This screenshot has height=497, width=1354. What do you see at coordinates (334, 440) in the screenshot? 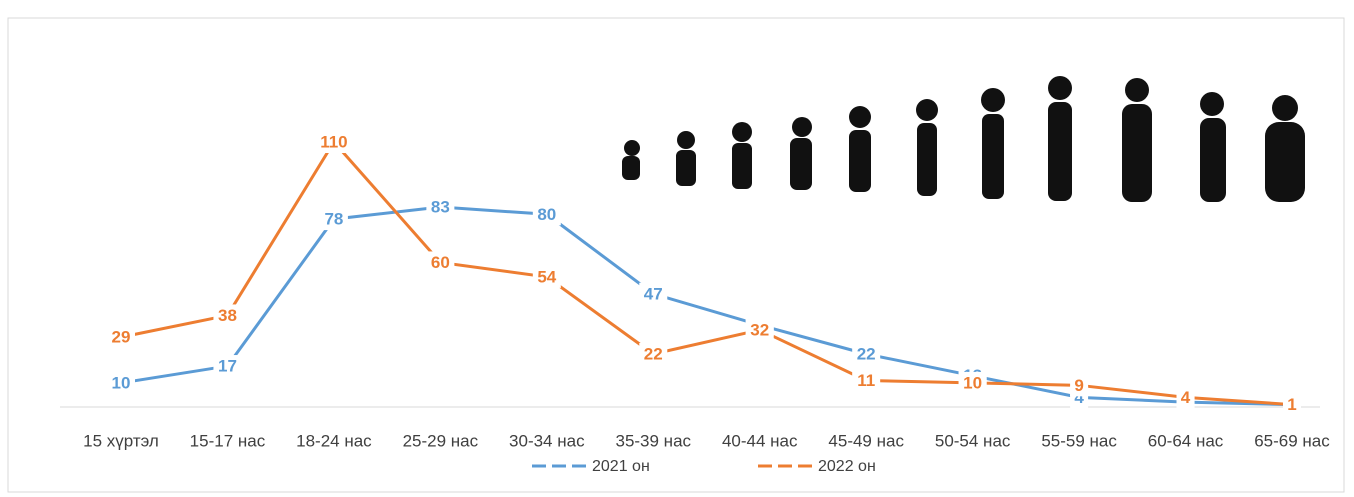
I see `x-tick-label: 18-24 нас` at bounding box center [334, 440].